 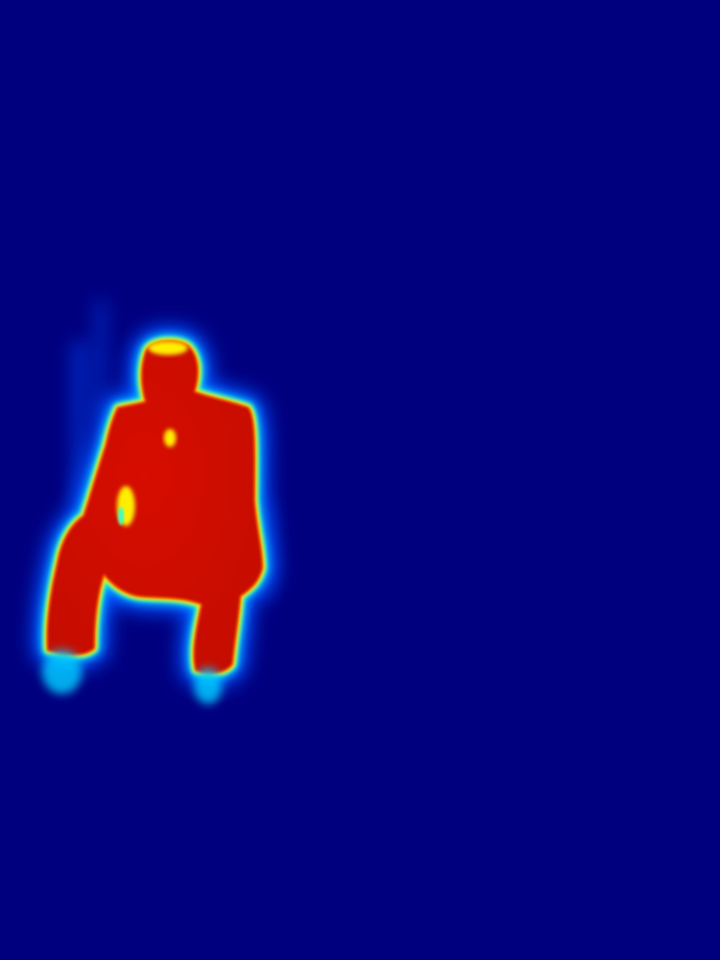 I want to click on body-details, so click(x=152, y=433).